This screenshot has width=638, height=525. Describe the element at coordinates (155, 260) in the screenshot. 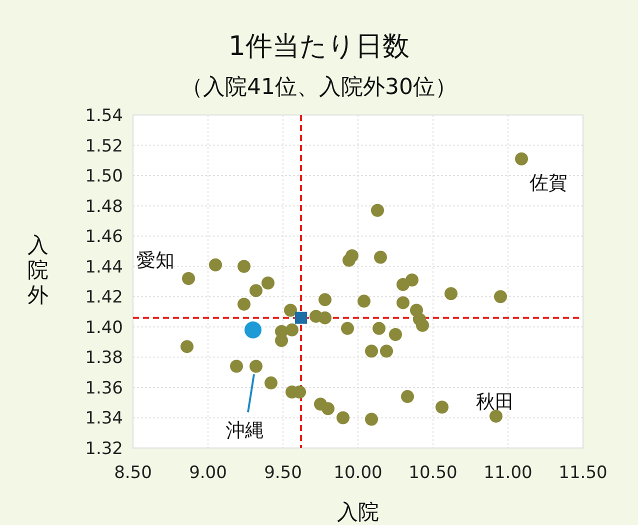

I see `annotation: 愛知` at that location.